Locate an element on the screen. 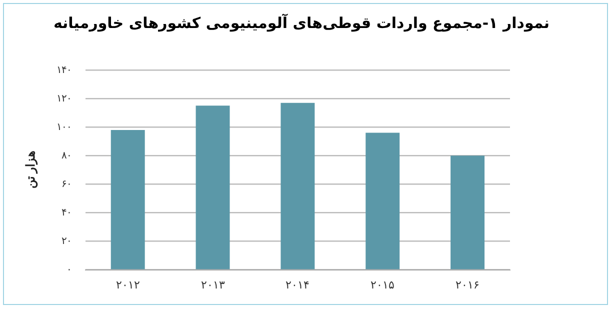 The height and width of the screenshot is (310, 613). chart-title: نمودار ۱-مجموع واردات قوطی‌های آلومینیومی کشورهای خاورمیانه is located at coordinates (301, 23).